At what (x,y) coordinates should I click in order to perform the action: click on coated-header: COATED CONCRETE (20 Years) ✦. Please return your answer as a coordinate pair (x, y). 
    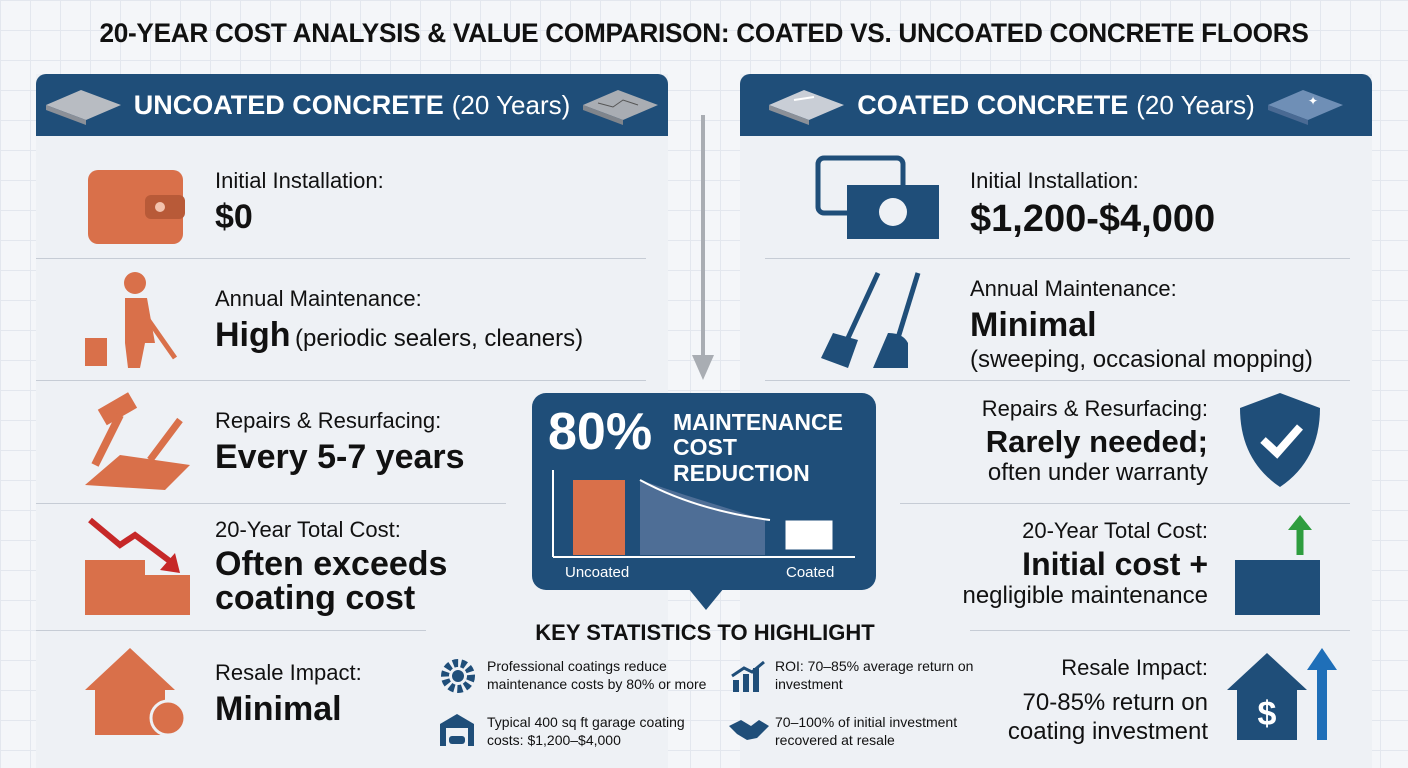
    Looking at the image, I should click on (1056, 105).